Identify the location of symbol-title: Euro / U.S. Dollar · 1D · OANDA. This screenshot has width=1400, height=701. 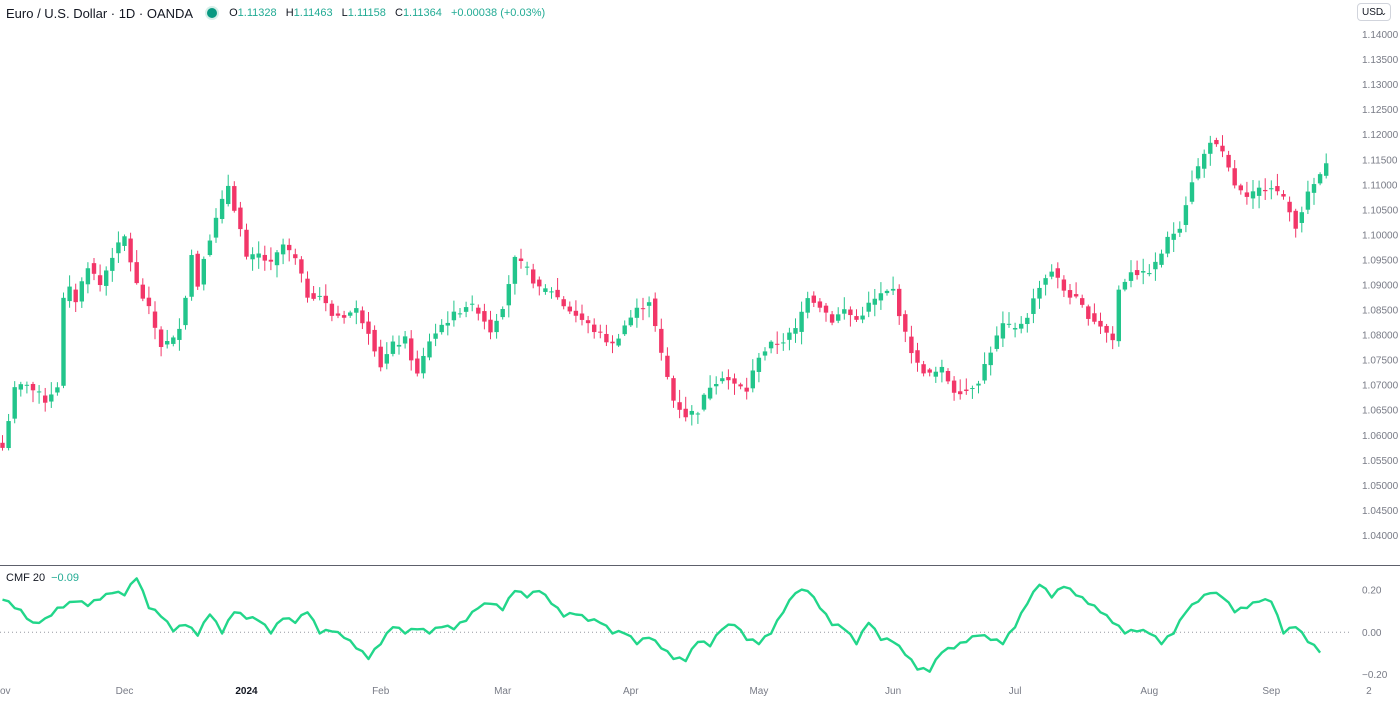
(100, 13).